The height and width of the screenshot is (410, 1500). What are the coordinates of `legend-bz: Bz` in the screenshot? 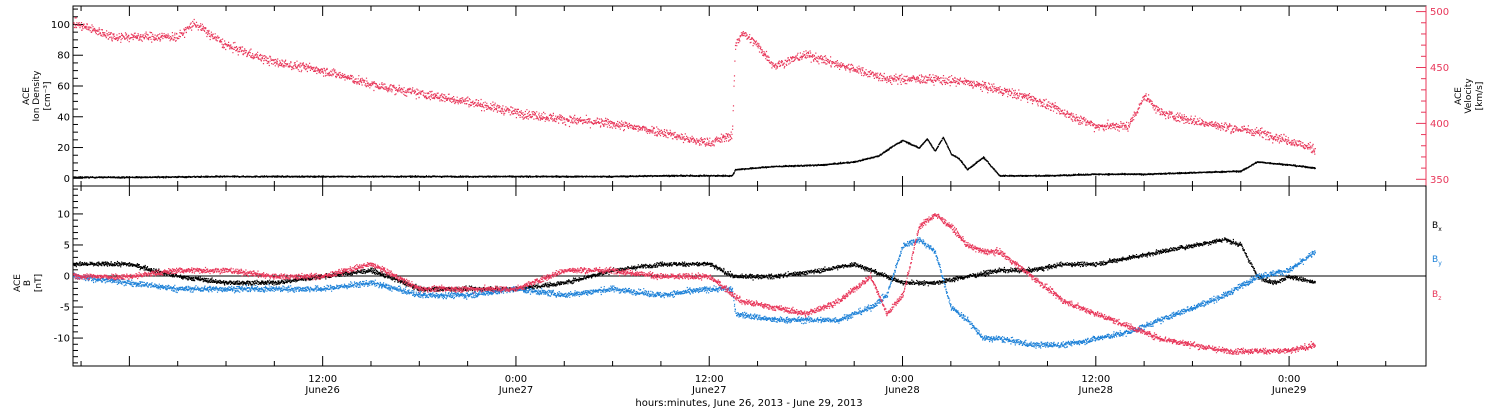 It's located at (1436, 296).